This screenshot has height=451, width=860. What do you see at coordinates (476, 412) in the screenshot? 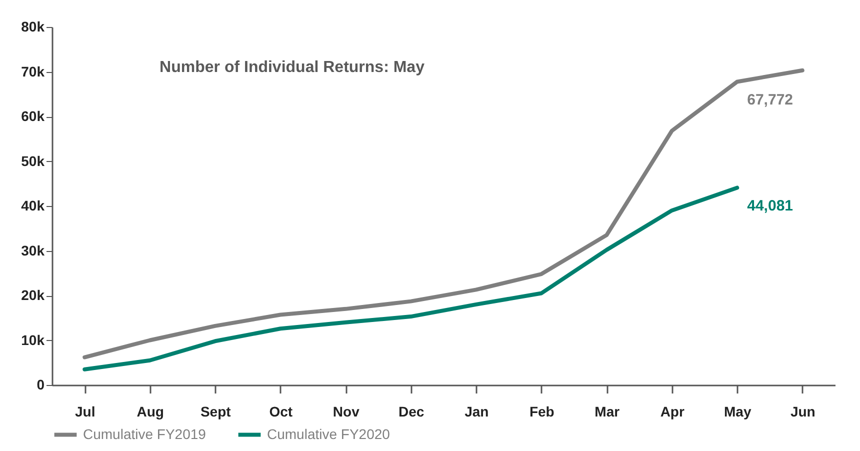
I see `x-tick-label: Jan` at bounding box center [476, 412].